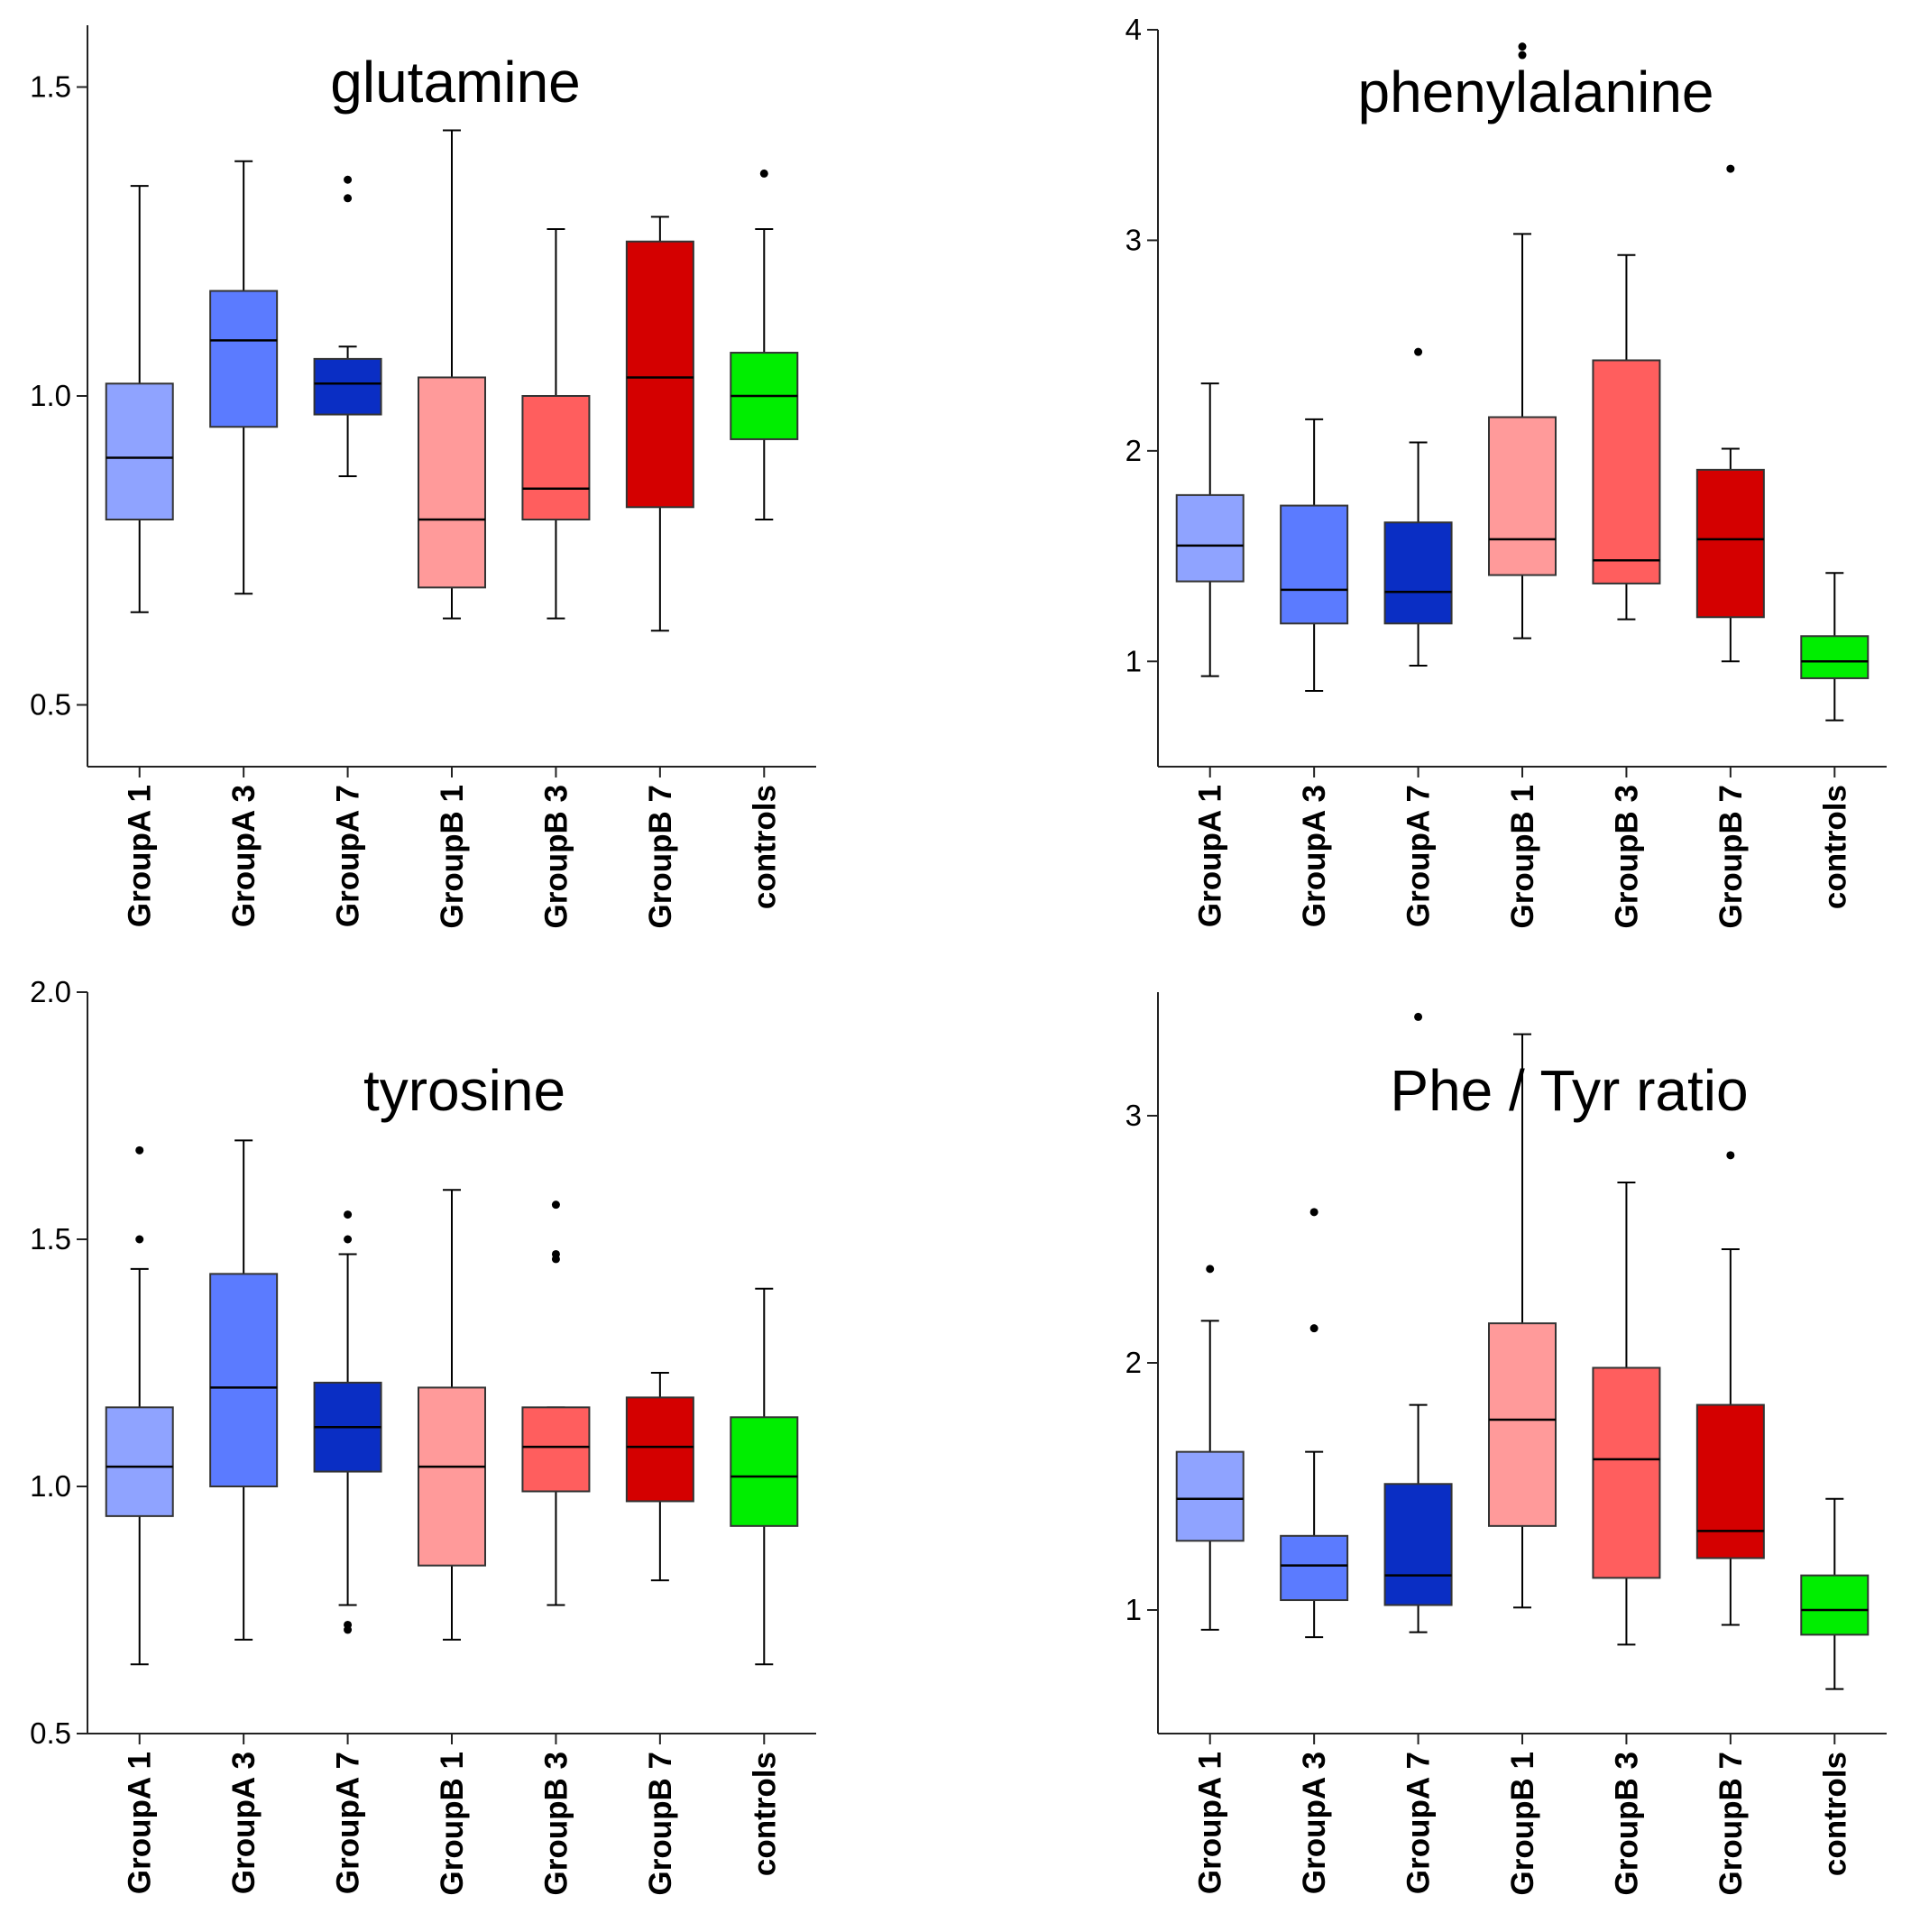  Describe the element at coordinates (556, 1823) in the screenshot. I see `x-tick-label: GroupB 3` at that location.